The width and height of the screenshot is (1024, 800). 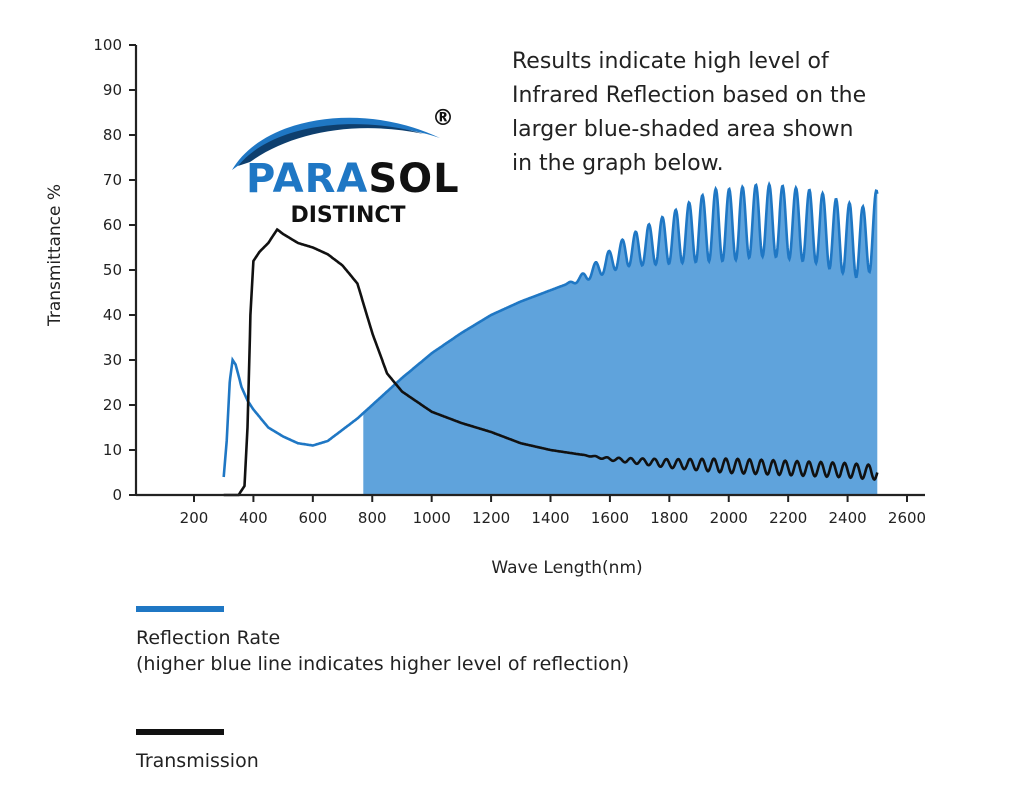 I want to click on legend-label-transmission: Transmission, so click(x=197, y=761).